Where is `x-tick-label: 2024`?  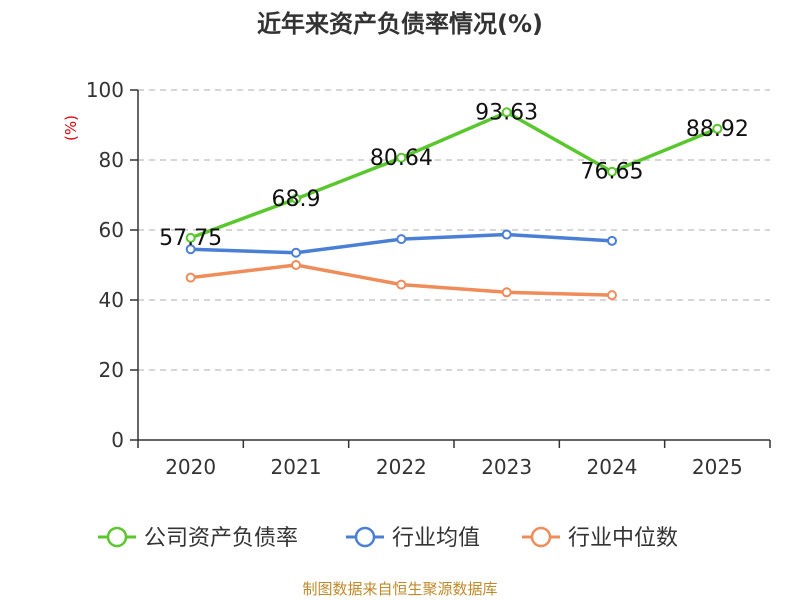
x-tick-label: 2024 is located at coordinates (612, 467).